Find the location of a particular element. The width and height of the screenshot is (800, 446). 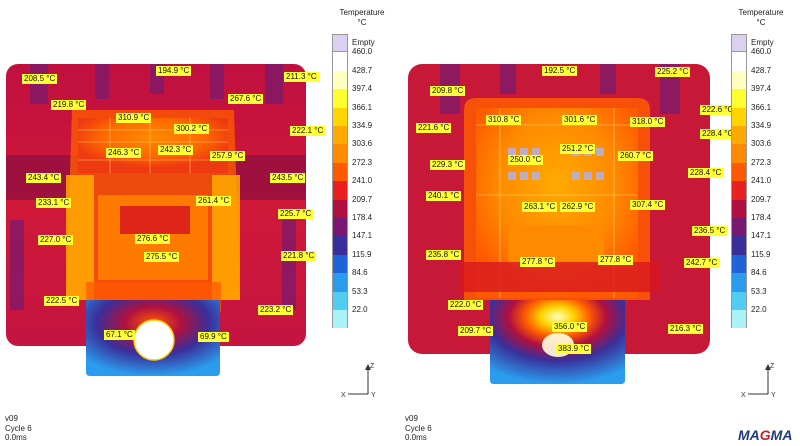

left-run-info: v09 Cycle 6 0.0ms is located at coordinates (18, 428).